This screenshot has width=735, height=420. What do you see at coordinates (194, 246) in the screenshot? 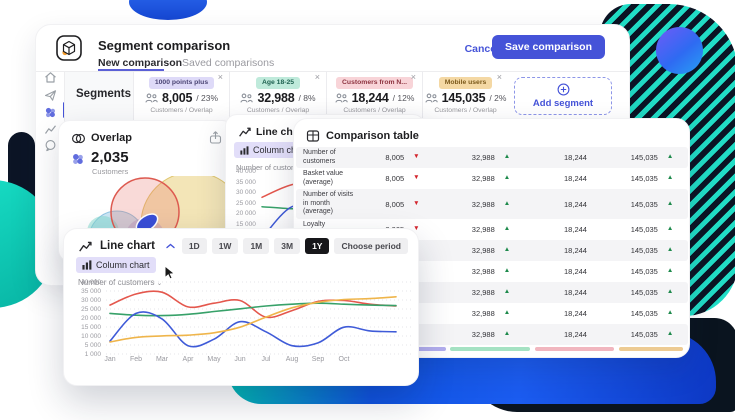
I see `period-pill-1D: 1D` at bounding box center [194, 246].